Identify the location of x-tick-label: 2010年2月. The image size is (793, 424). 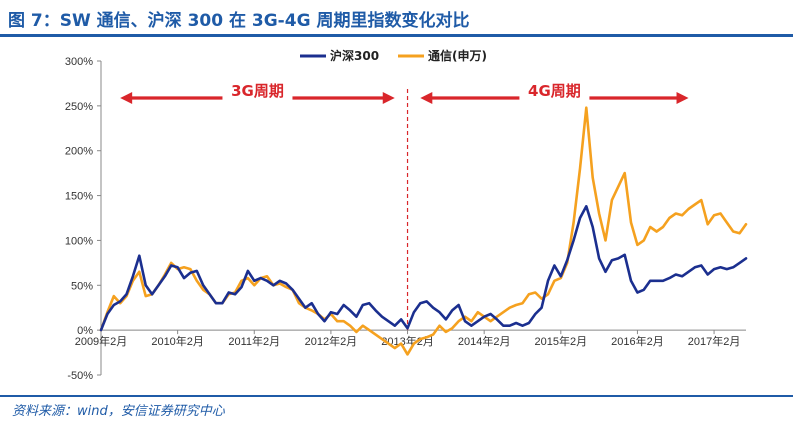
(177, 341).